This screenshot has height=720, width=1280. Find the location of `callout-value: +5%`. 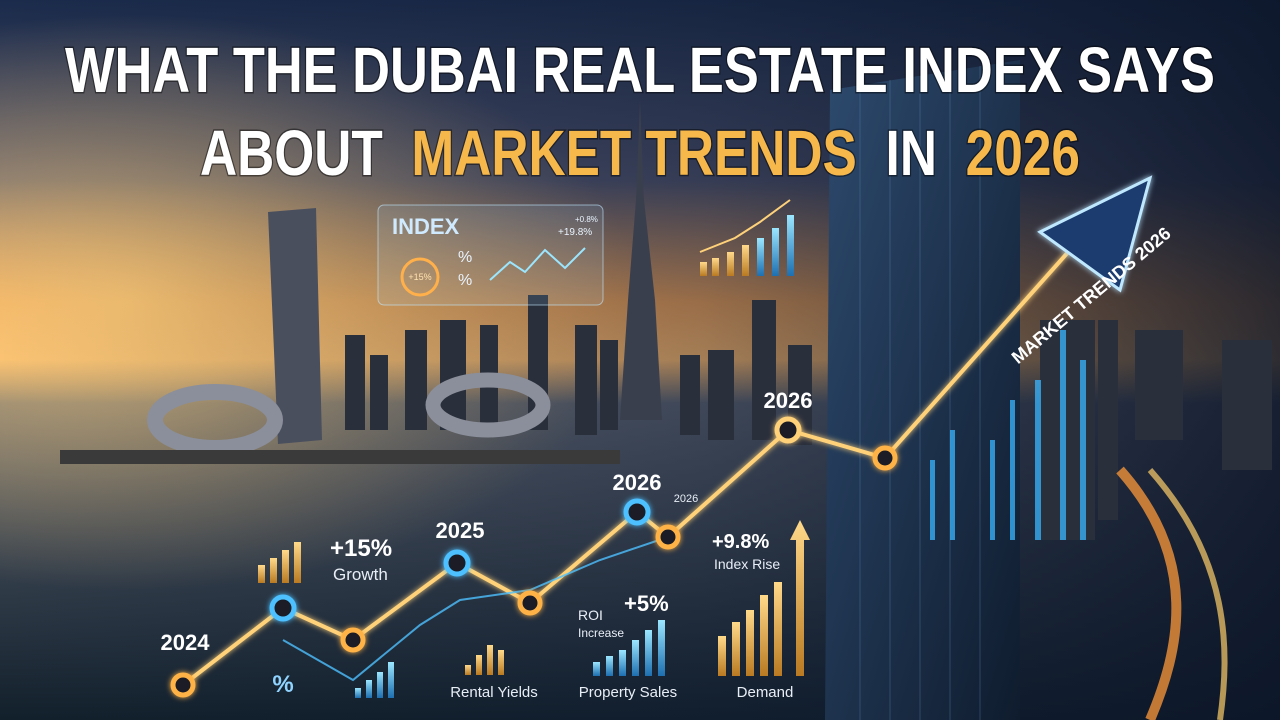

callout-value: +5% is located at coordinates (646, 603).